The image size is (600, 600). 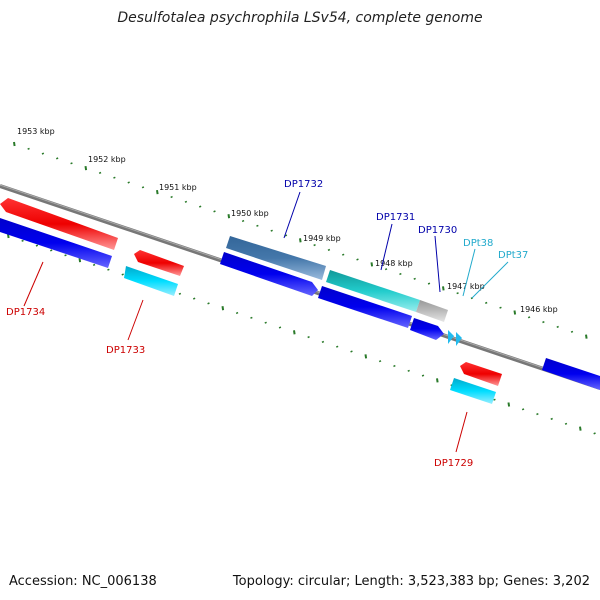 I want to click on gene-blue-right, so click(x=571, y=374).